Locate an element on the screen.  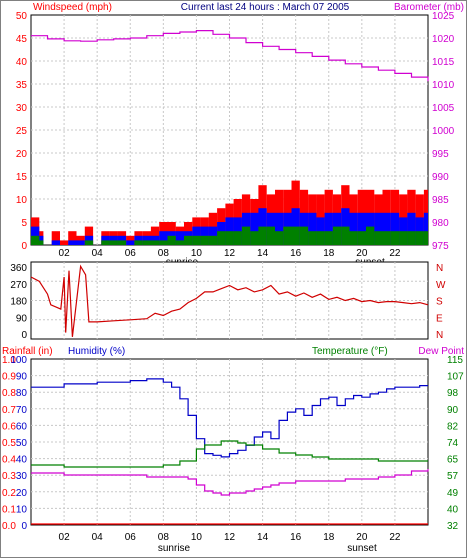
humidity-tick-label: 20 is located at coordinates (22, 493).